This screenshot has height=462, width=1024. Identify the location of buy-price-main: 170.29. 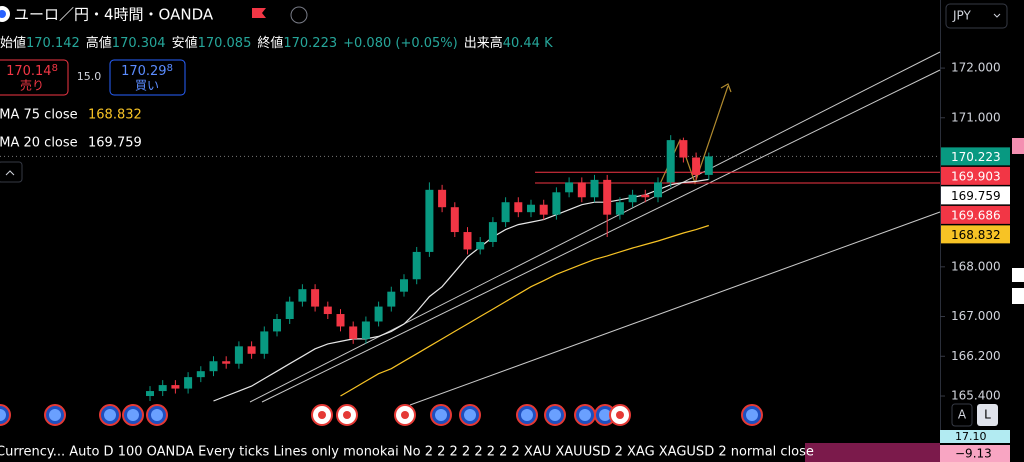
(144, 71).